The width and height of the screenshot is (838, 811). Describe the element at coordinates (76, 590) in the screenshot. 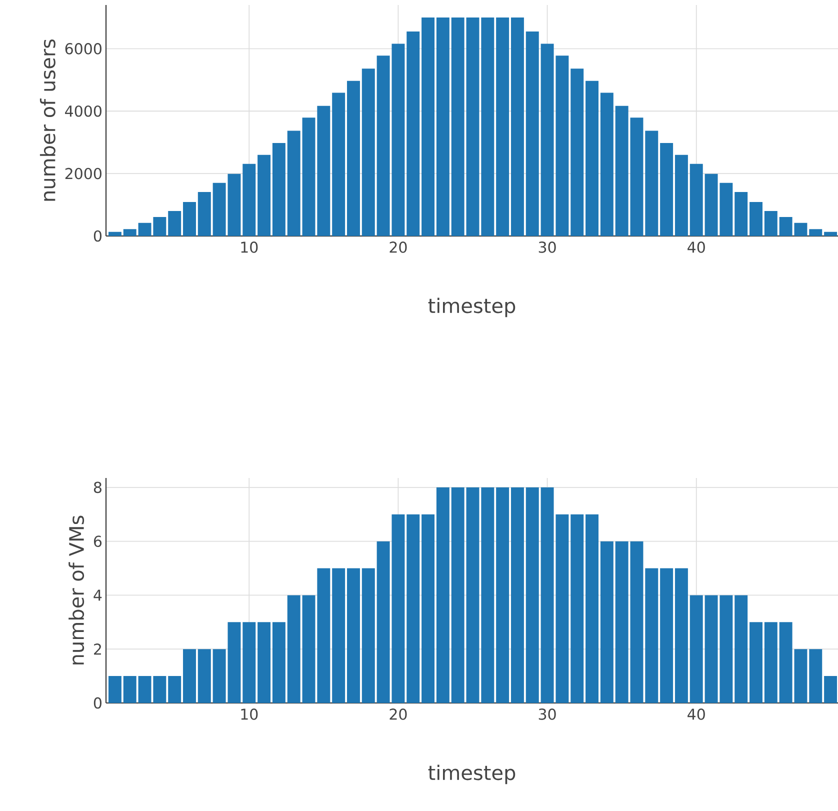

I see `y-axis-title: number of VMs` at that location.